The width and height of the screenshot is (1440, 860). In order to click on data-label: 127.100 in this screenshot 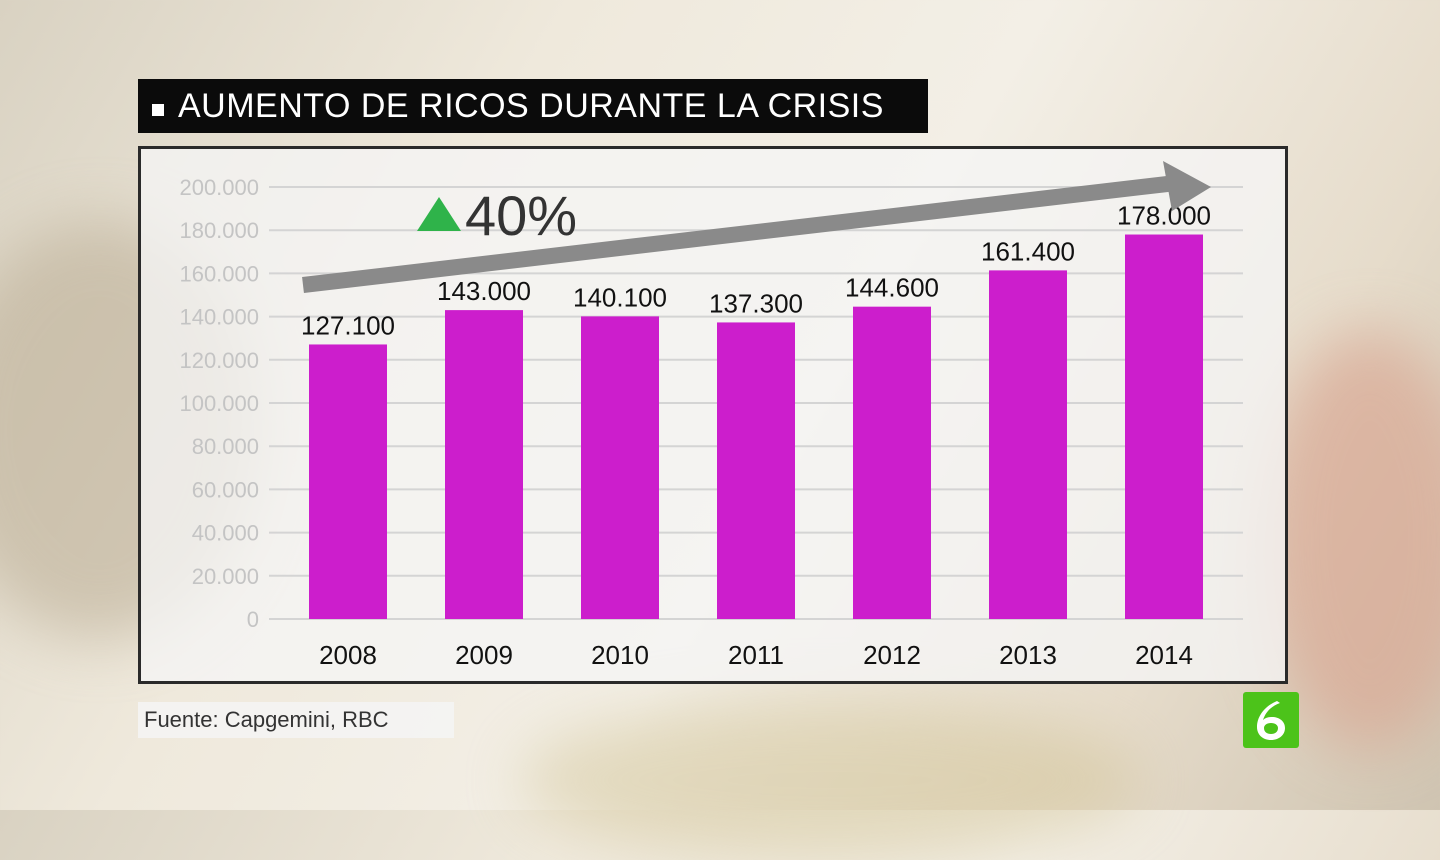, I will do `click(348, 325)`.